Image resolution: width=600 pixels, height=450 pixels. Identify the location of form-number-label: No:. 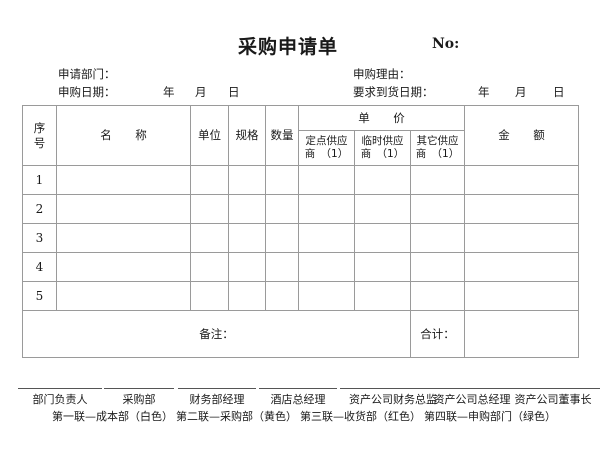
(446, 44).